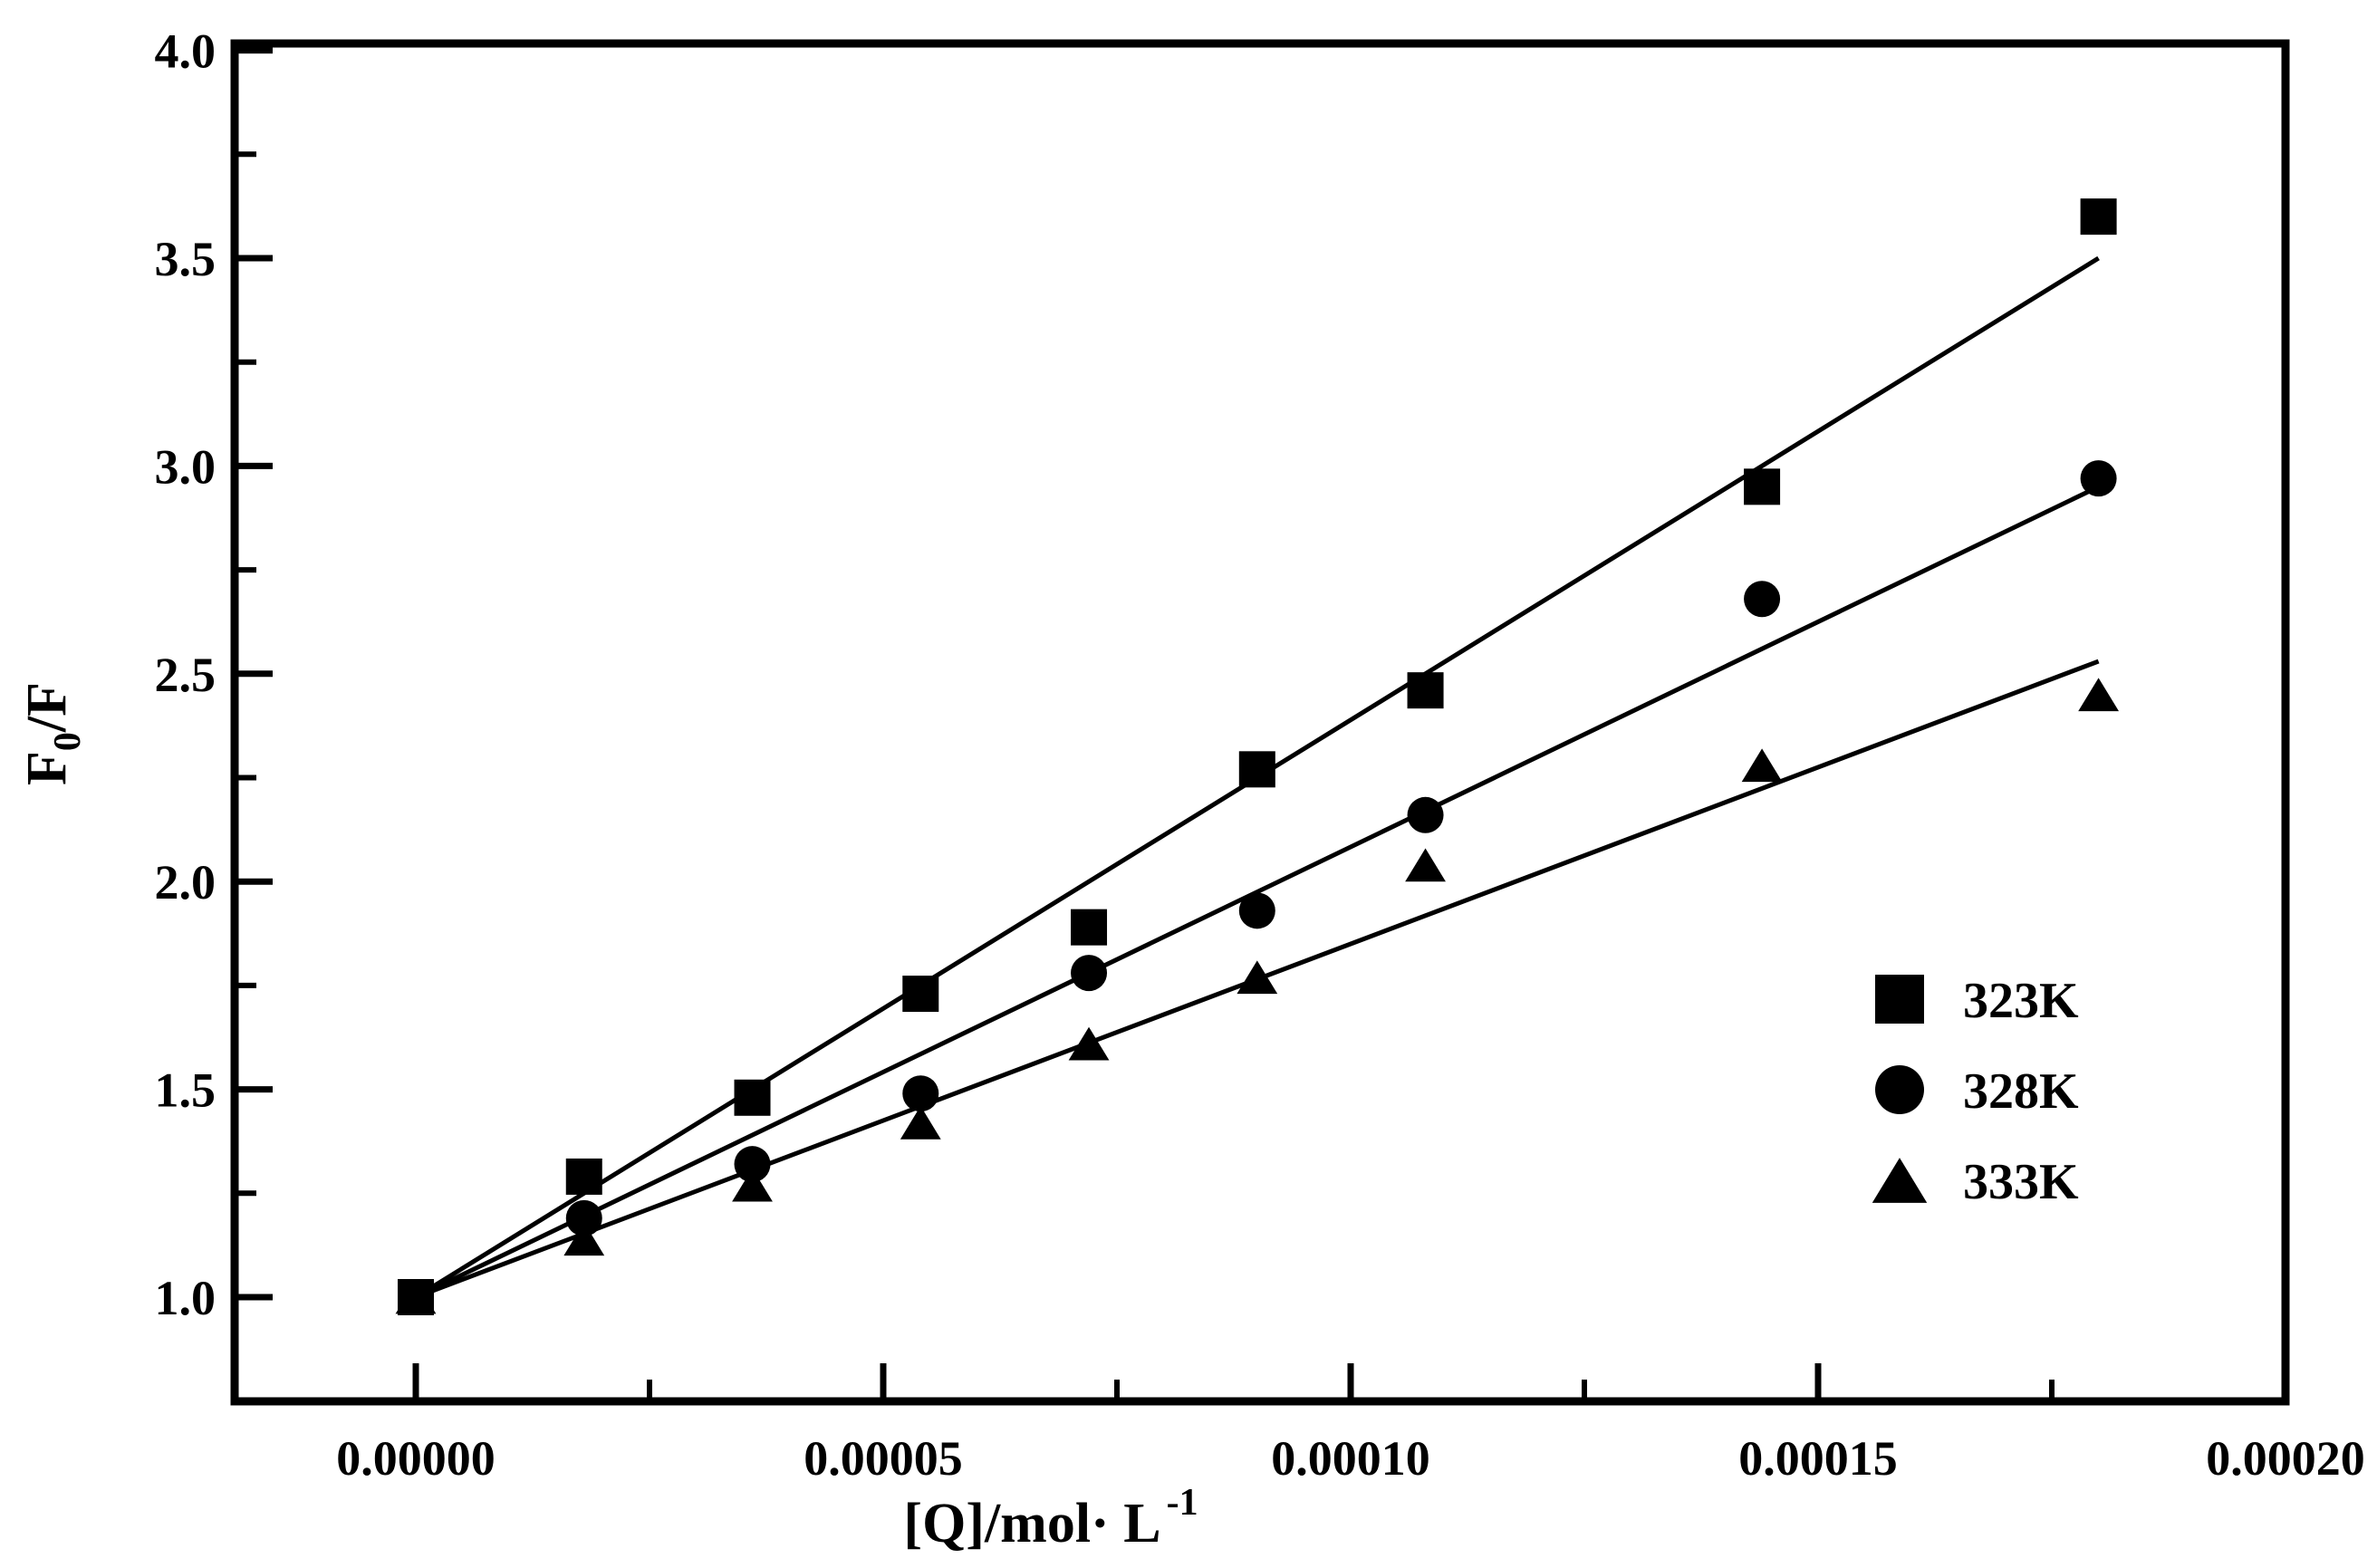 The height and width of the screenshot is (1568, 2377). Describe the element at coordinates (752, 1185) in the screenshot. I see `point-333K-2-triangle-marker` at that location.